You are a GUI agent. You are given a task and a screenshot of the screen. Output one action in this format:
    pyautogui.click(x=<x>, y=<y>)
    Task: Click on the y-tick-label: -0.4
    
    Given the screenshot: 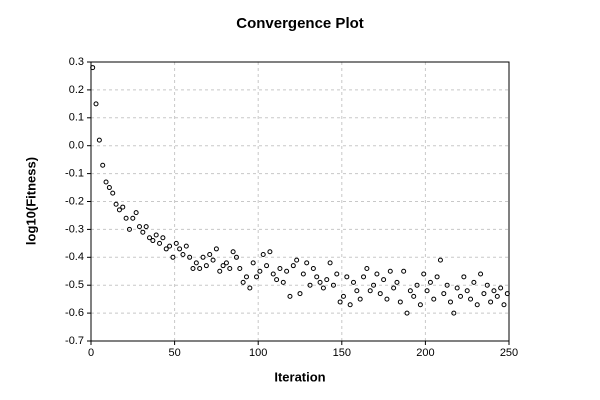 What is the action you would take?
    pyautogui.click(x=74, y=257)
    